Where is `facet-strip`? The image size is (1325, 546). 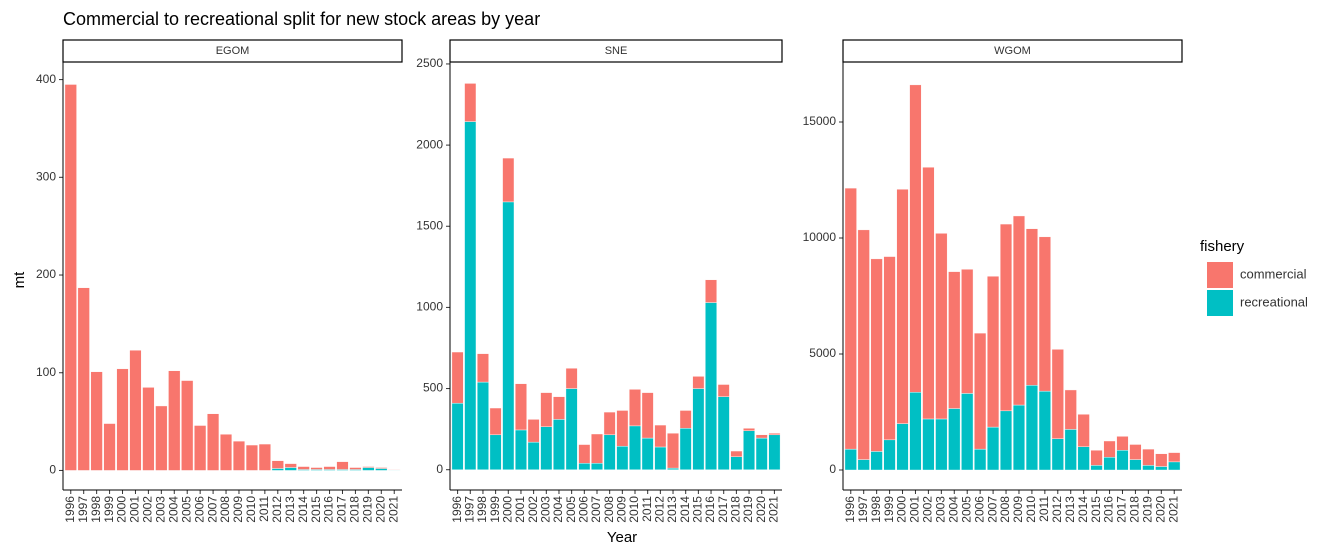
facet-strip is located at coordinates (232, 51).